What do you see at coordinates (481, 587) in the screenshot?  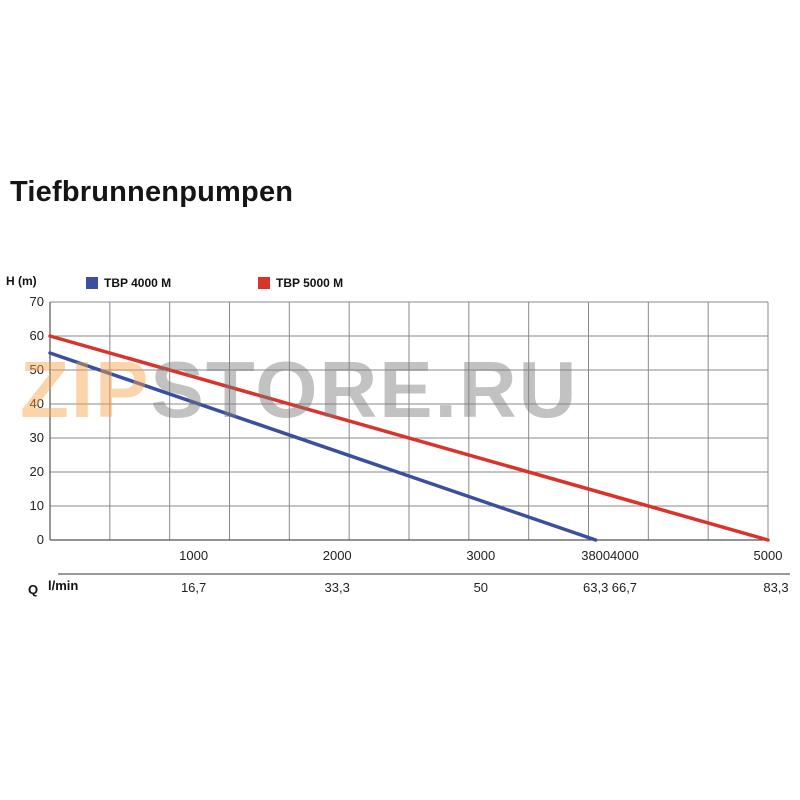 I see `secondary-x-tick-label: 50` at bounding box center [481, 587].